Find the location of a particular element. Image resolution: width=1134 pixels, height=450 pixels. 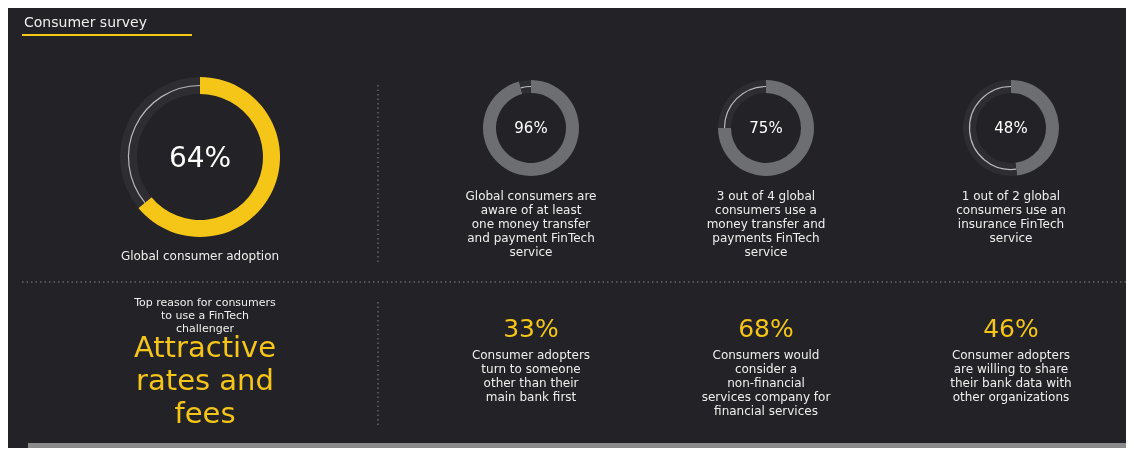

text: 46% is located at coordinates (1011, 328).